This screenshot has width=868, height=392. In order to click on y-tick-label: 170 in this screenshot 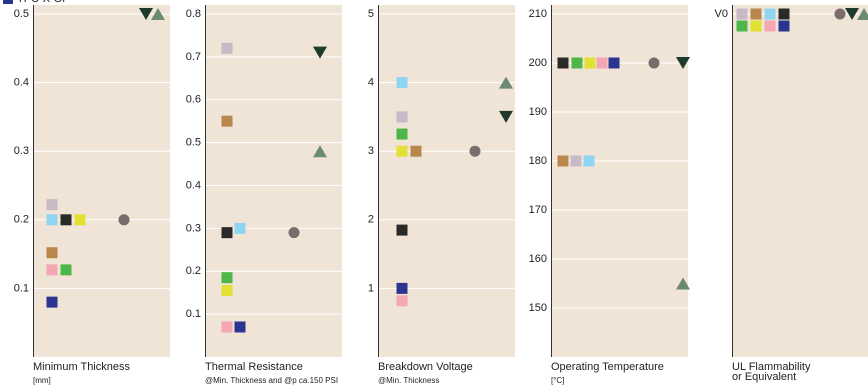, I will do `click(538, 210)`.